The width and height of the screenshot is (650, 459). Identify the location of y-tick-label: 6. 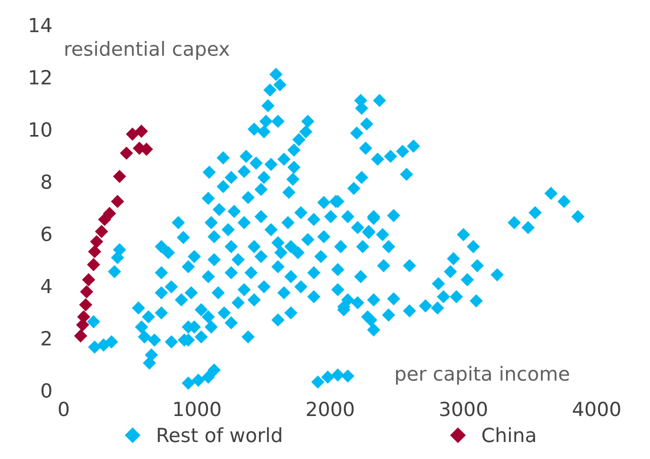
(47, 234).